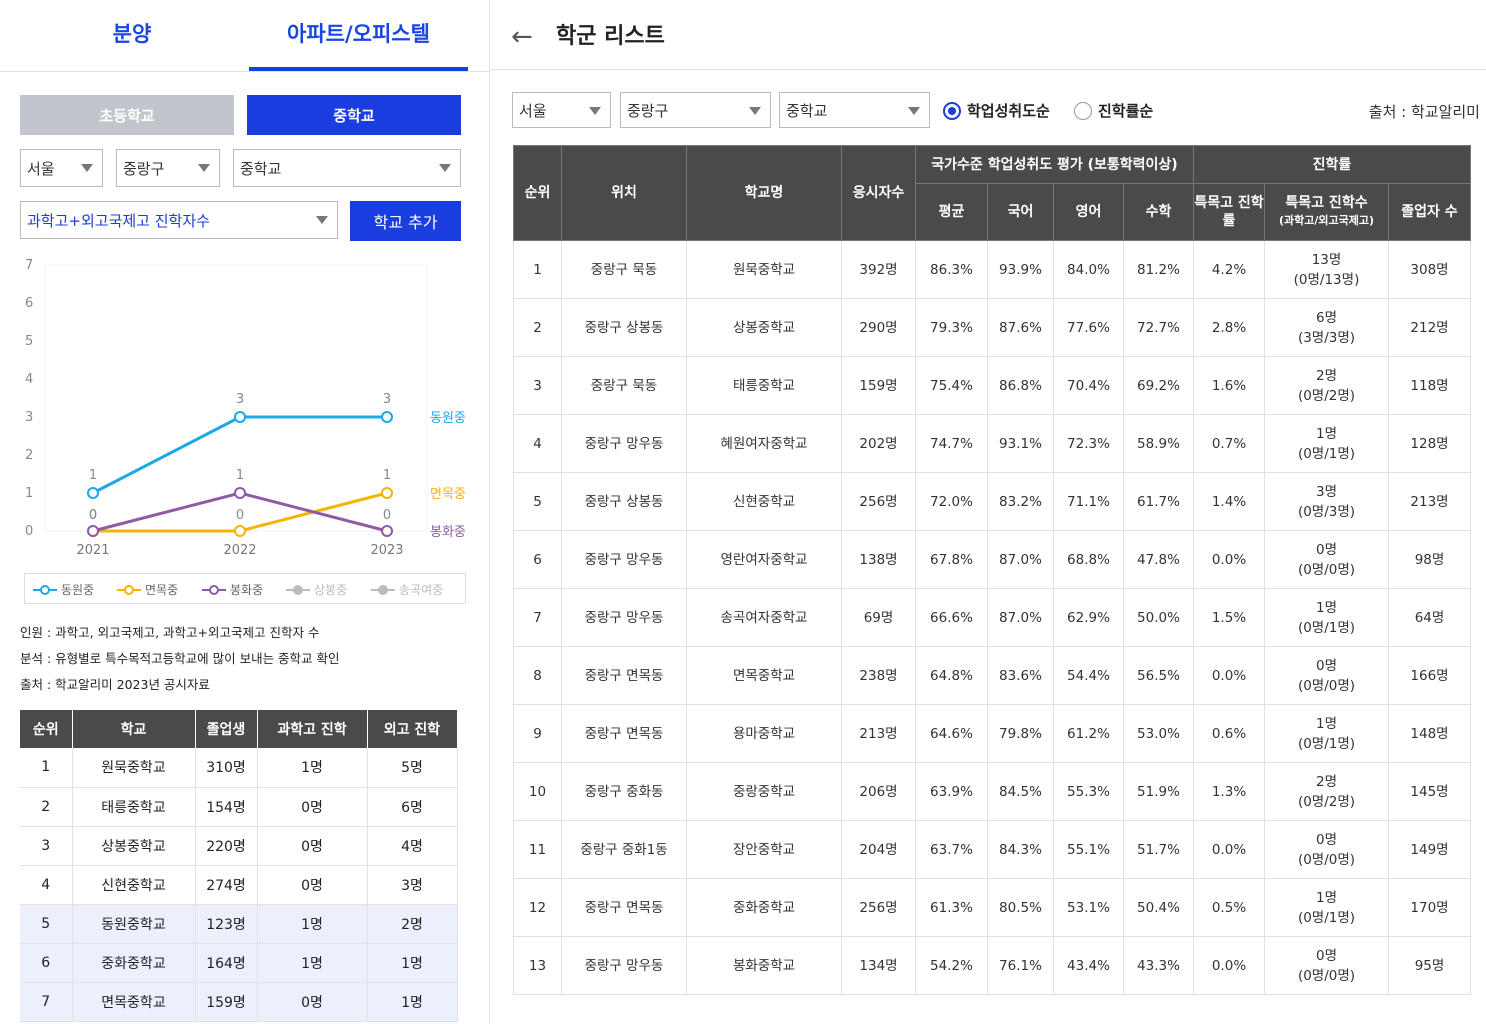 The height and width of the screenshot is (1024, 1486). I want to click on table-cell: 128명, so click(1429, 443).